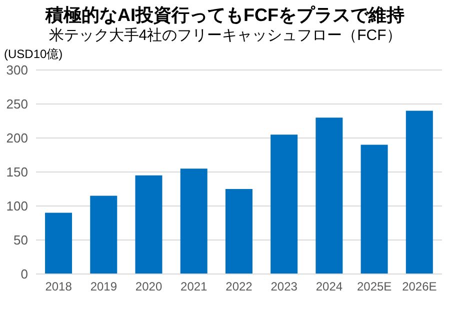 The height and width of the screenshot is (334, 450). I want to click on x-tick-label: 2020, so click(148, 287).